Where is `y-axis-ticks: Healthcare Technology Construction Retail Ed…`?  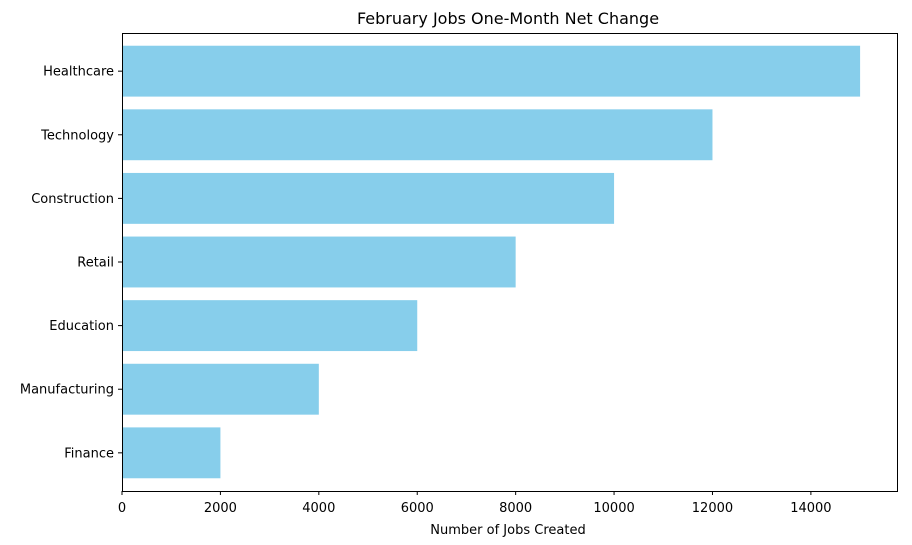
y-axis-ticks: Healthcare Technology Construction Retail Ed… is located at coordinates (71, 263).